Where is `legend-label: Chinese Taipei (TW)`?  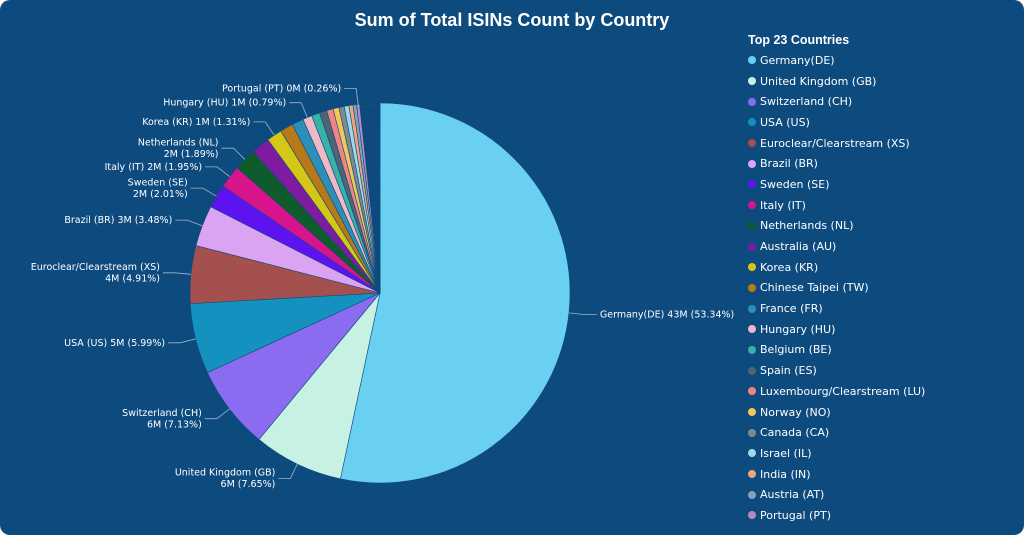
legend-label: Chinese Taipei (TW) is located at coordinates (814, 288).